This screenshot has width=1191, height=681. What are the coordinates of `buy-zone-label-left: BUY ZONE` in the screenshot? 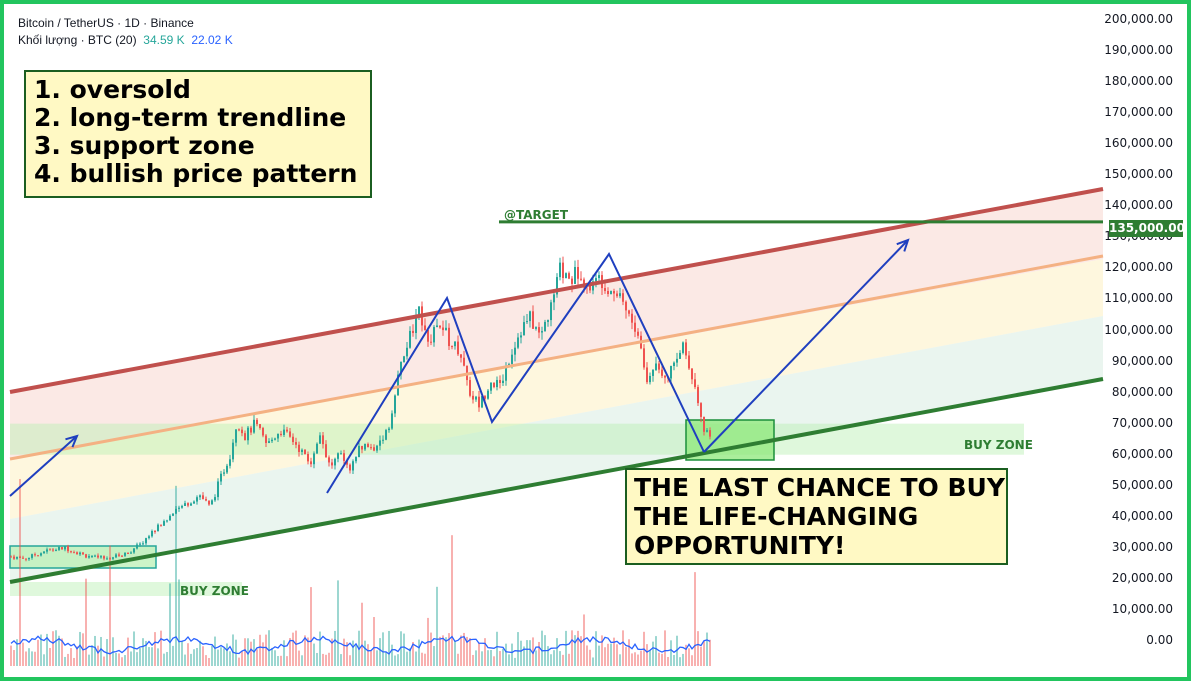 It's located at (214, 591).